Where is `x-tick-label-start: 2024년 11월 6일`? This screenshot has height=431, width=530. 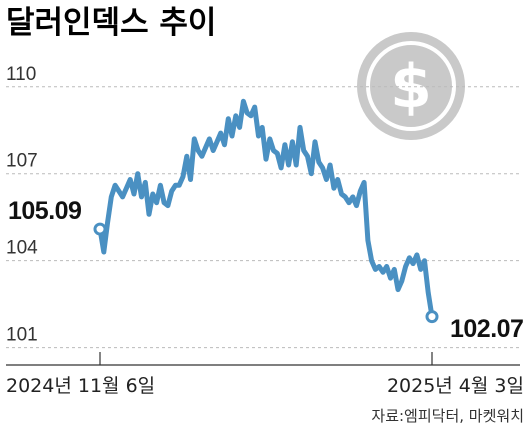 x-tick-label-start: 2024년 11월 6일 is located at coordinates (80, 386).